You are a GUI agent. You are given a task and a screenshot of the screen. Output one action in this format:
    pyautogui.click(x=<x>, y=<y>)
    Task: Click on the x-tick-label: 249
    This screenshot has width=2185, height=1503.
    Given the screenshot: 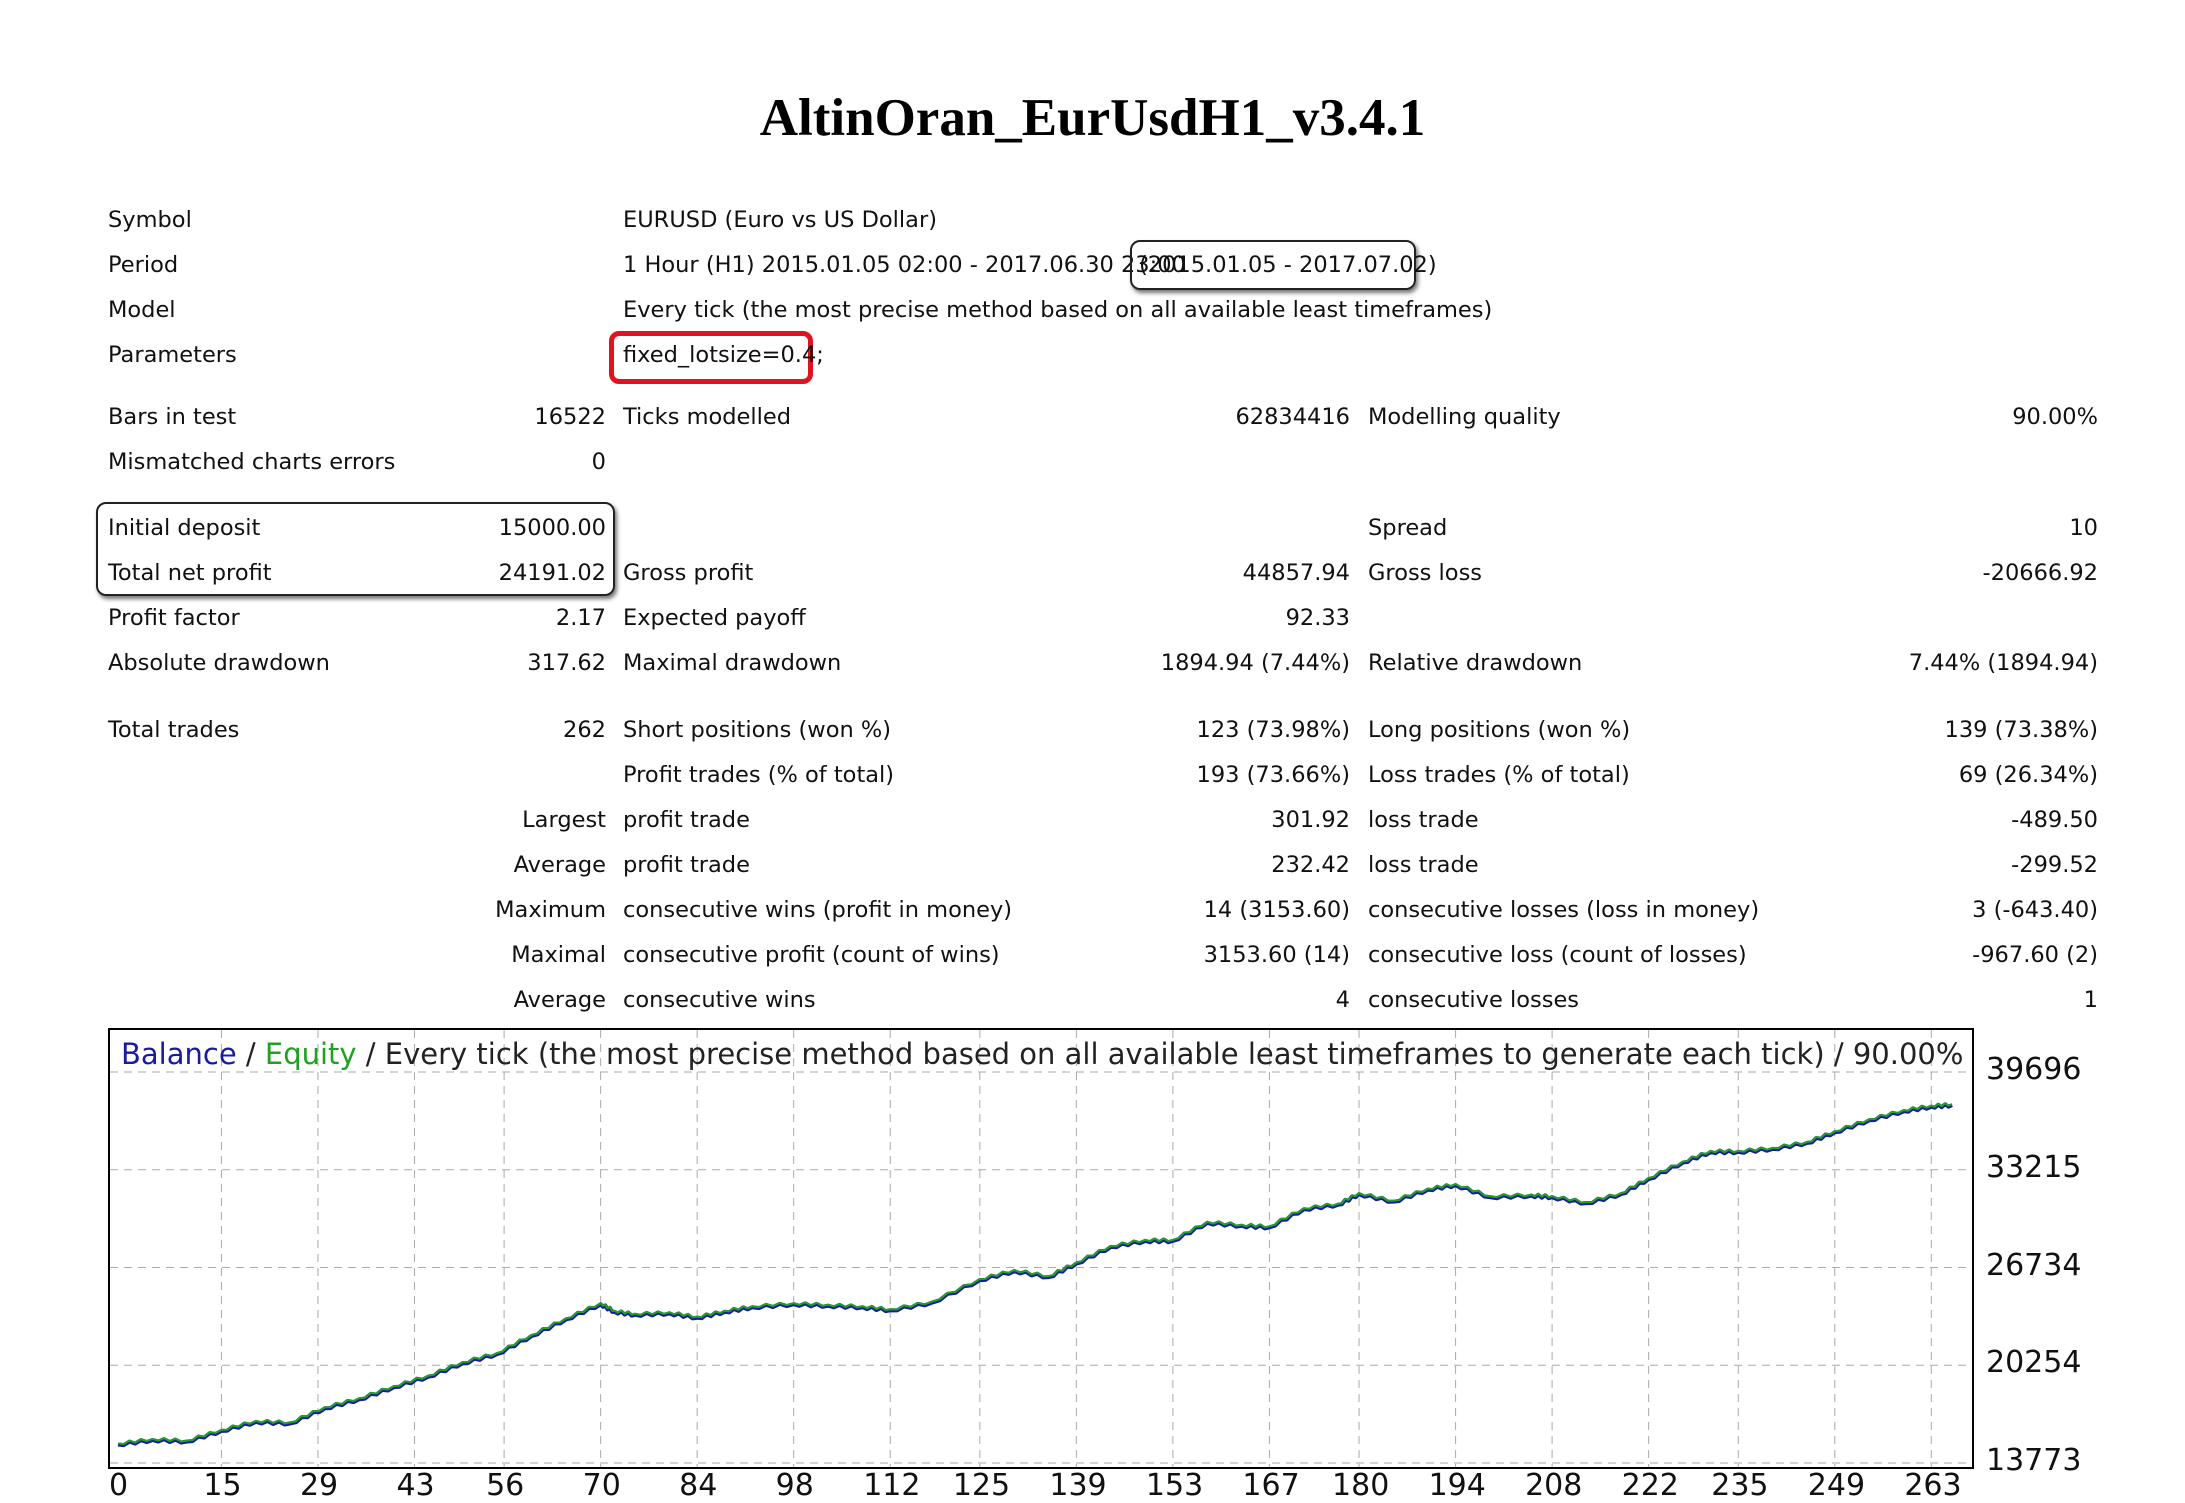 What is the action you would take?
    pyautogui.click(x=1836, y=1485)
    